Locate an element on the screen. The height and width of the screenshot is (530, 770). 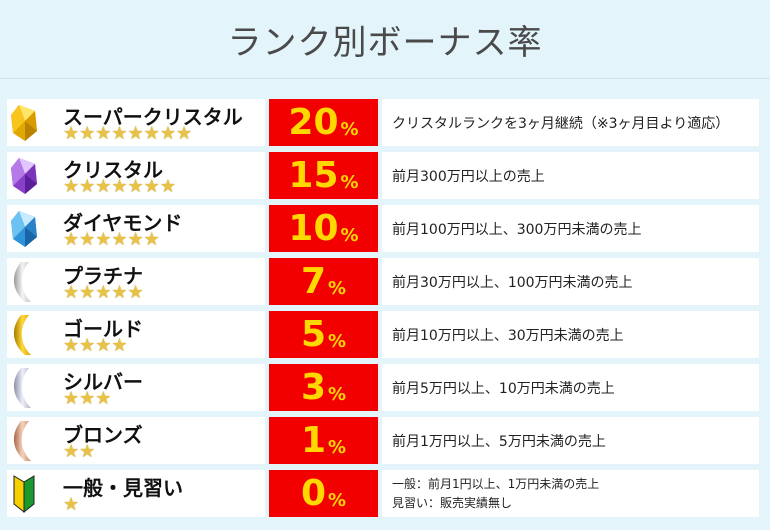
rank-name-cell: ダイヤモンド ★★★★★★ is located at coordinates (136, 228).